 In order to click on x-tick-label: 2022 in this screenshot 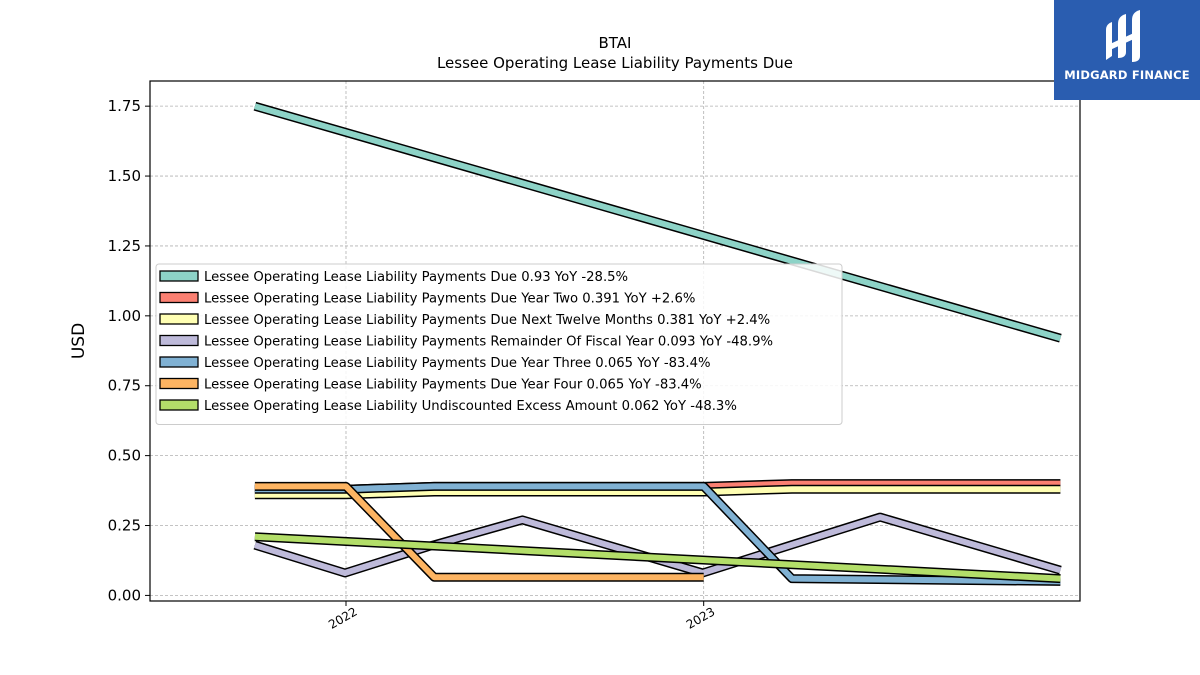, I will do `click(342, 617)`.